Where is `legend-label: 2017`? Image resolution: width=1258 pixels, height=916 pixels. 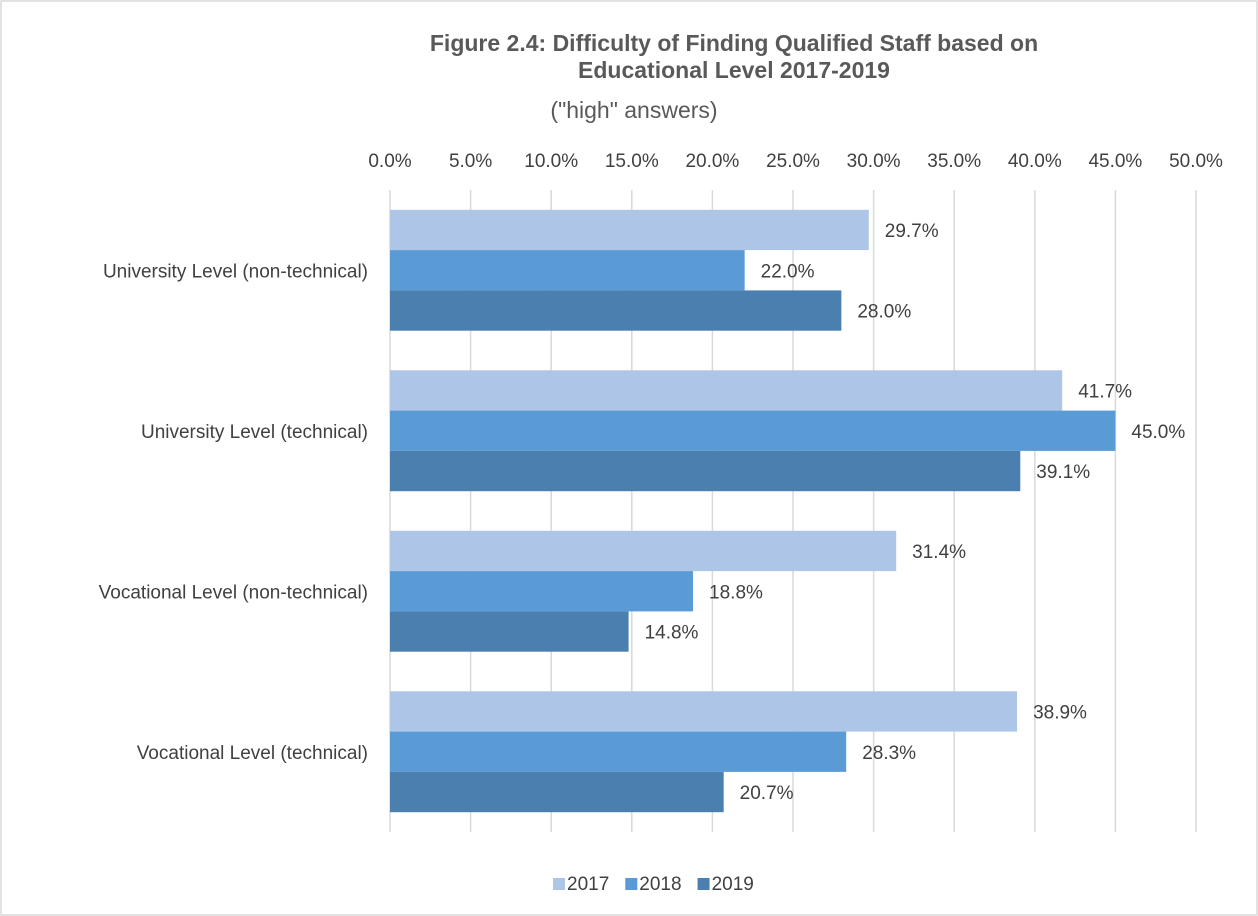 legend-label: 2017 is located at coordinates (588, 884).